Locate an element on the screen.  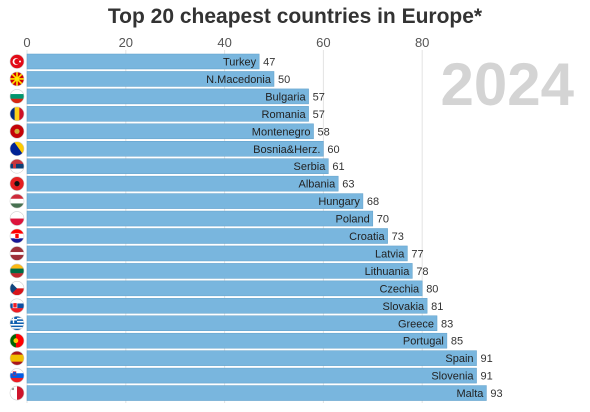
bar-label: Slovenia is located at coordinates (452, 377).